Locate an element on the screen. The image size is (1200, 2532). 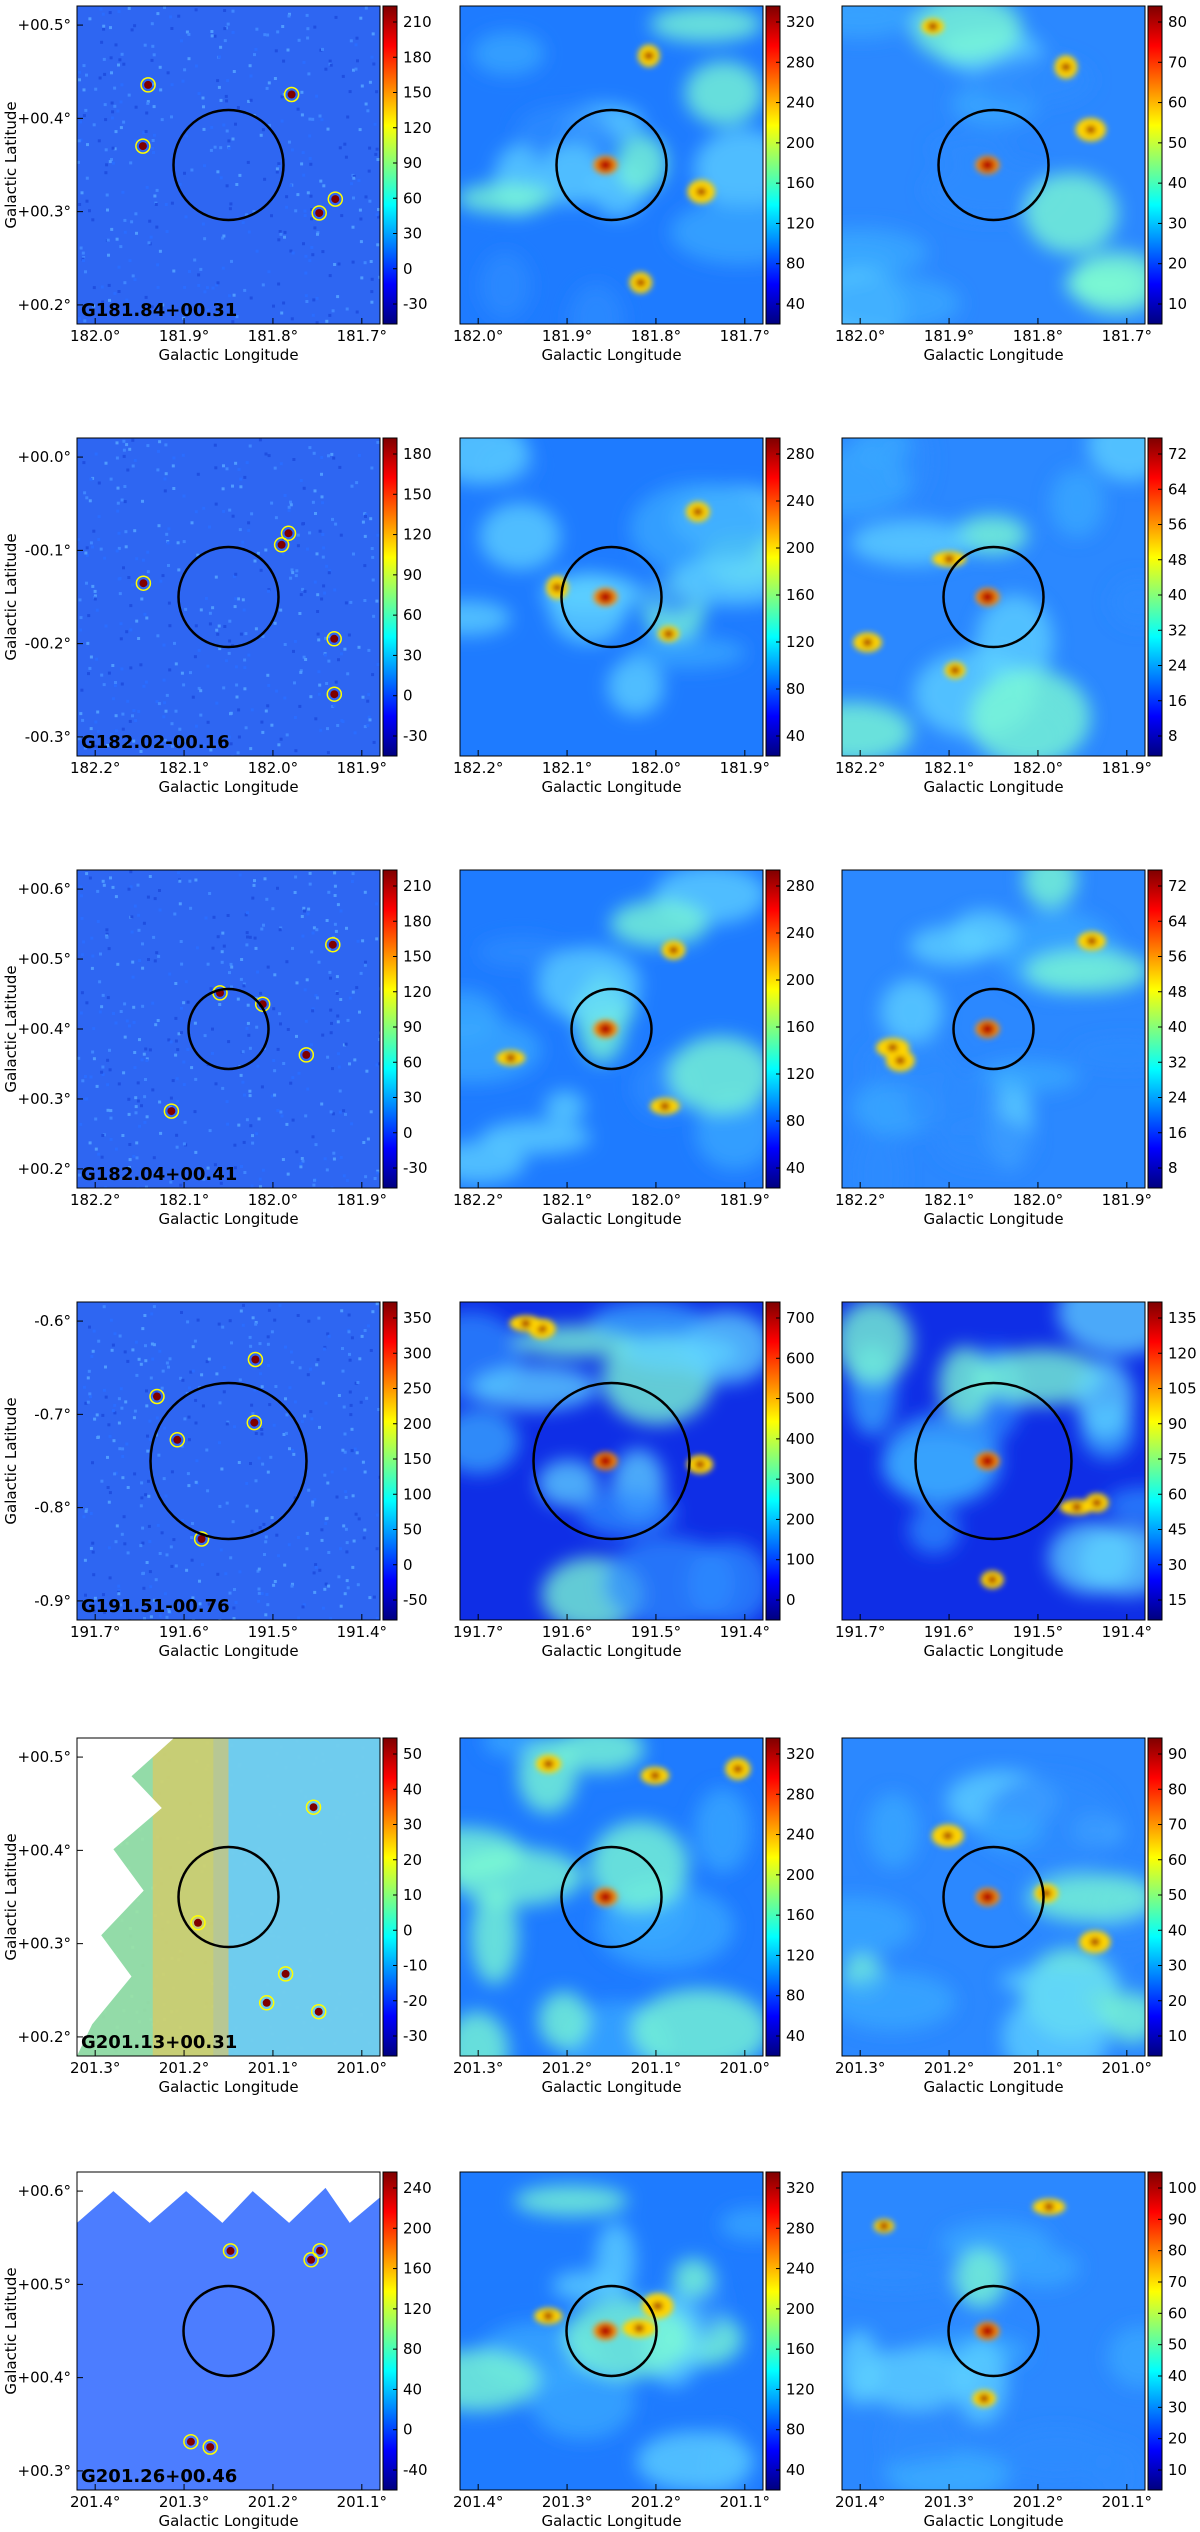
y-axis-label: Galactic Latitude is located at coordinates (11, 1028).